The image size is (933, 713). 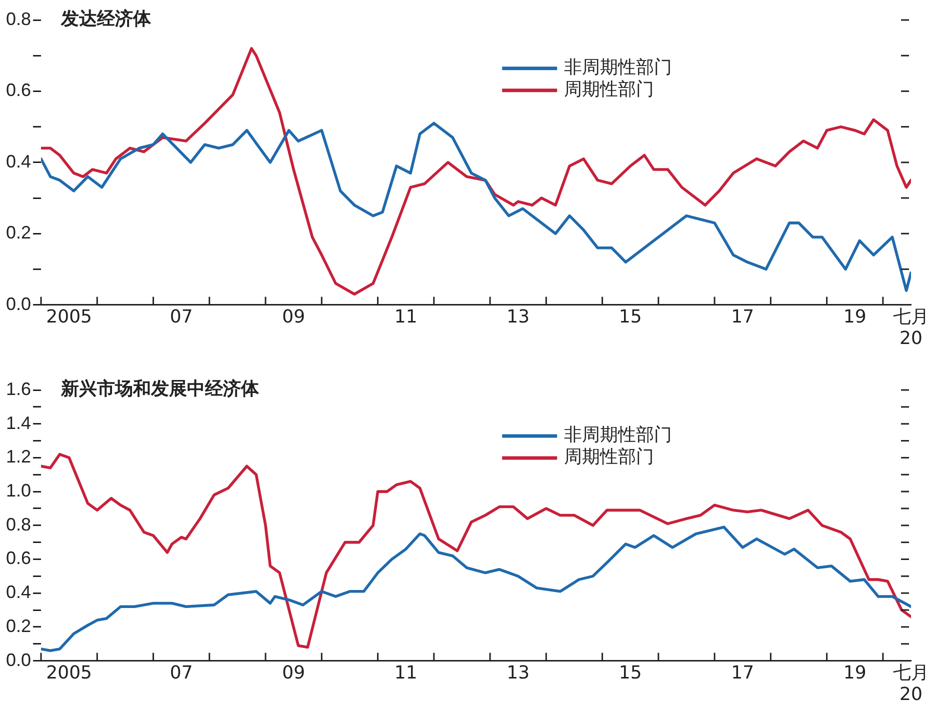 I want to click on chart-title: 发达经济体, so click(x=106, y=19).